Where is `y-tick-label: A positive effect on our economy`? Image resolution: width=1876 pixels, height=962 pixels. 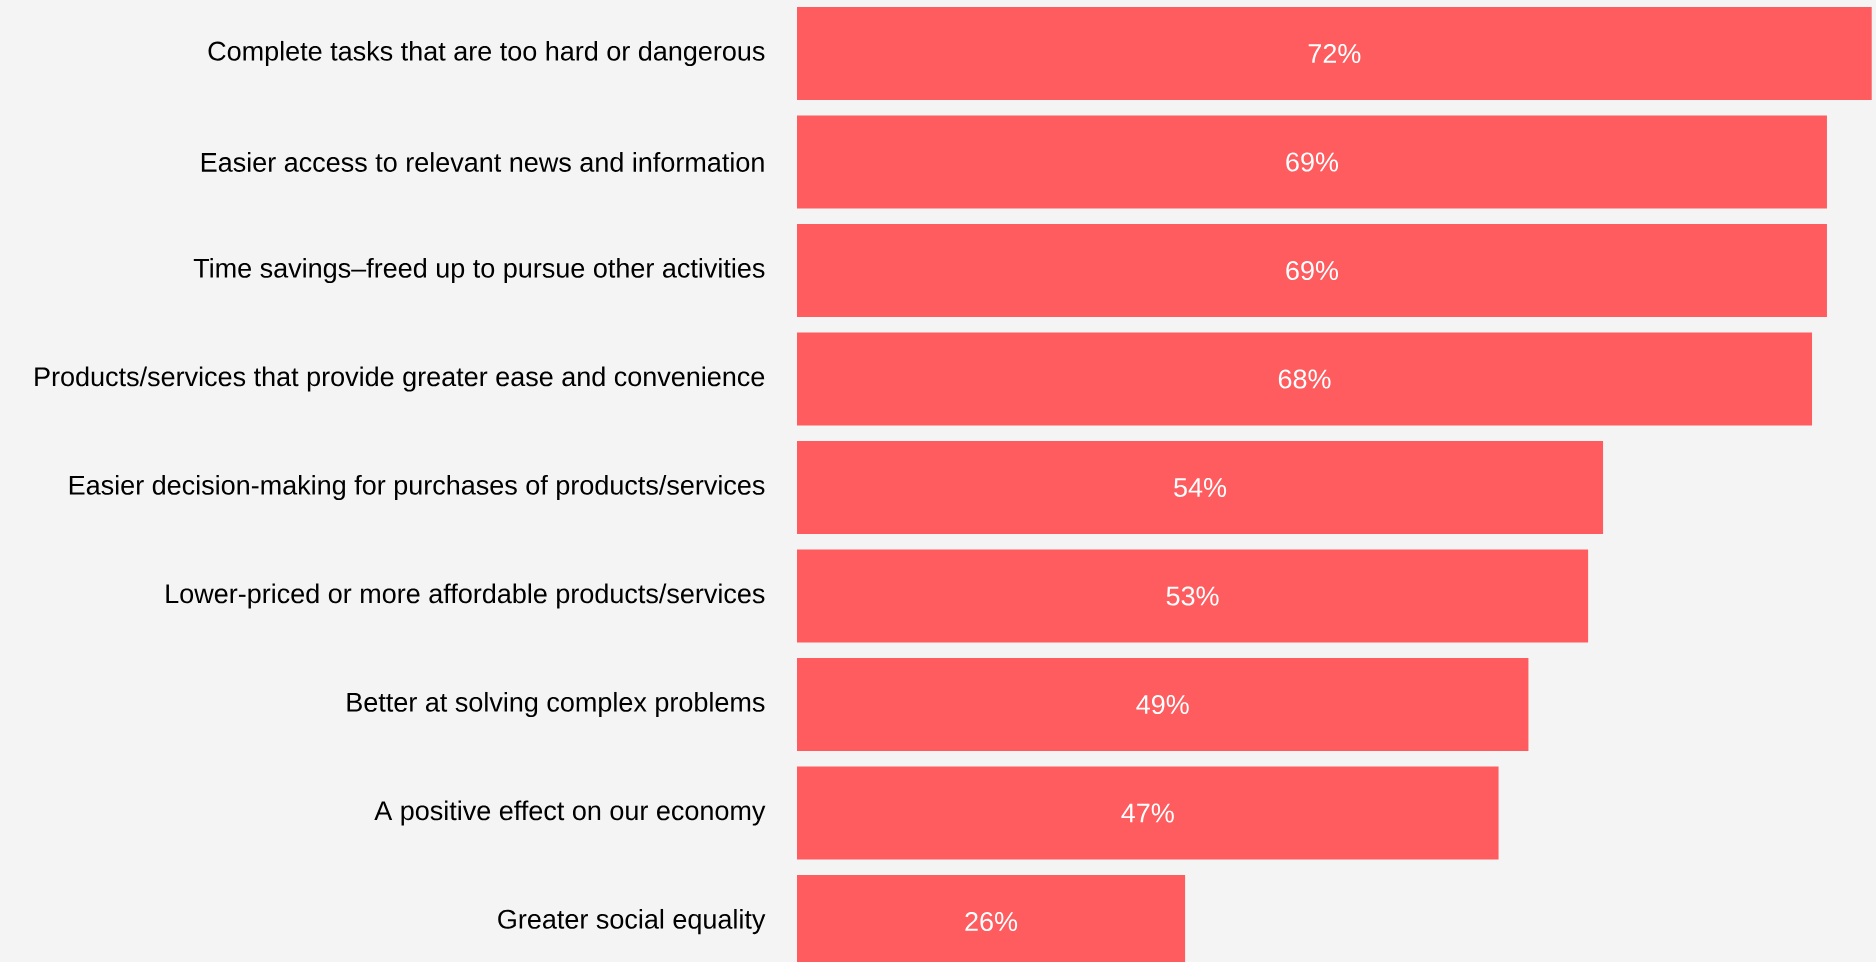
y-tick-label: A positive effect on our economy is located at coordinates (570, 813).